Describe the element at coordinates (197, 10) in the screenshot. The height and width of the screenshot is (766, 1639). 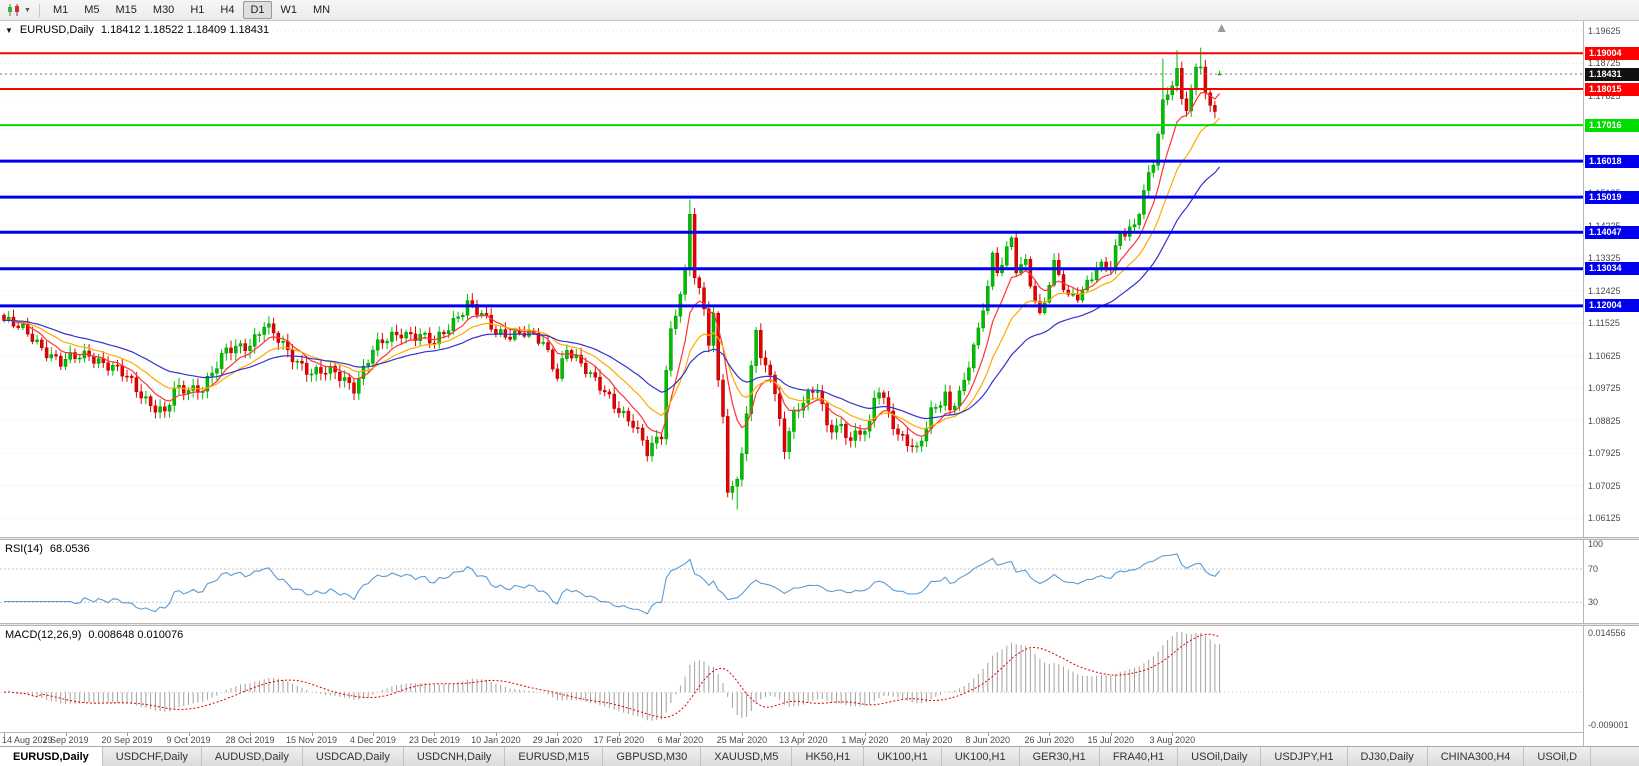
I see `timeframe-button-h1: H1` at that location.